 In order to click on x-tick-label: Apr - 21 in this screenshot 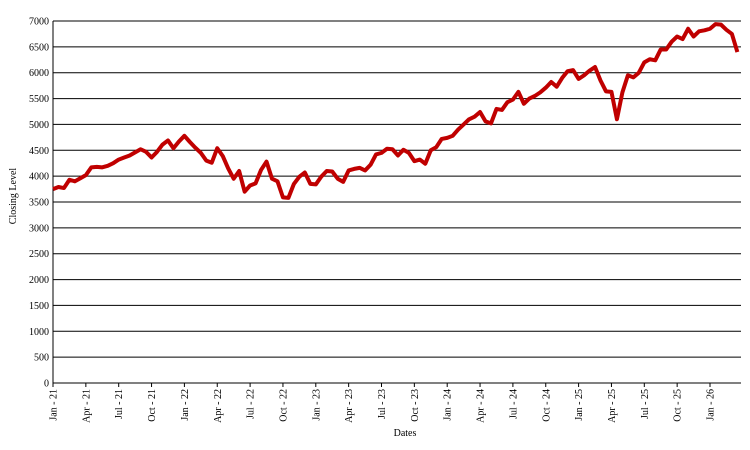, I will do `click(86, 406)`.